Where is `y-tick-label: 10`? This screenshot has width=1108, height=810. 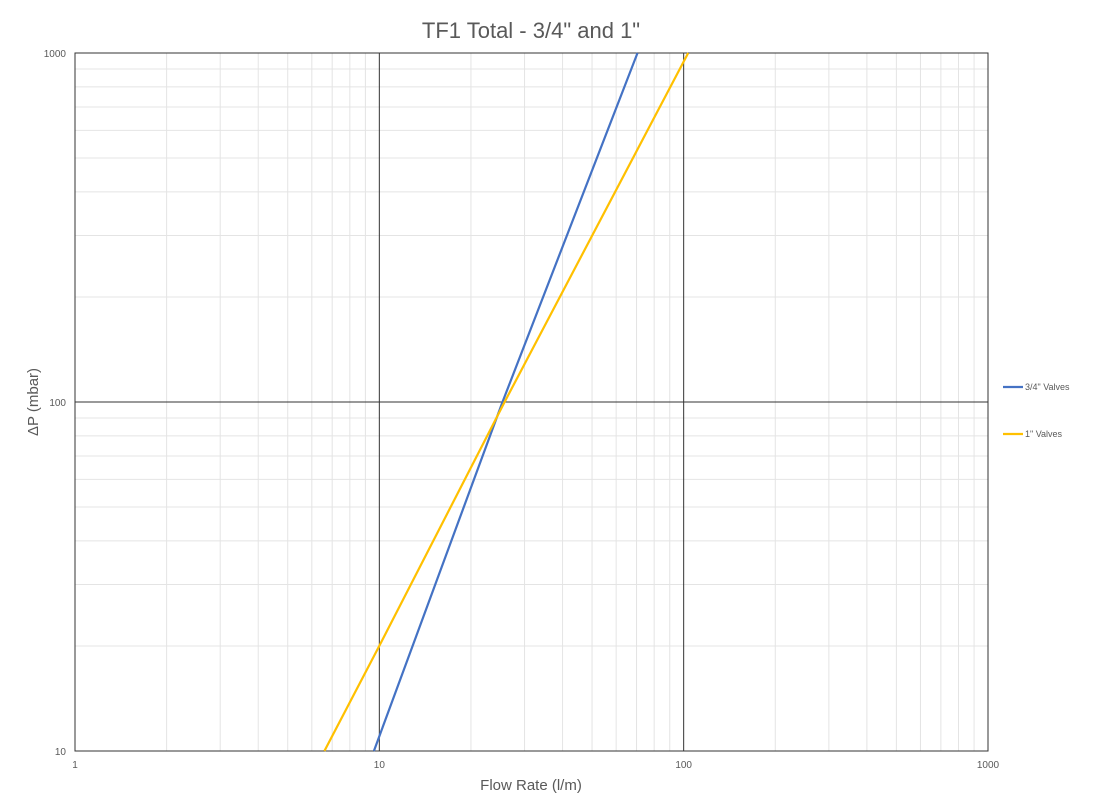
y-tick-label: 10 is located at coordinates (61, 752).